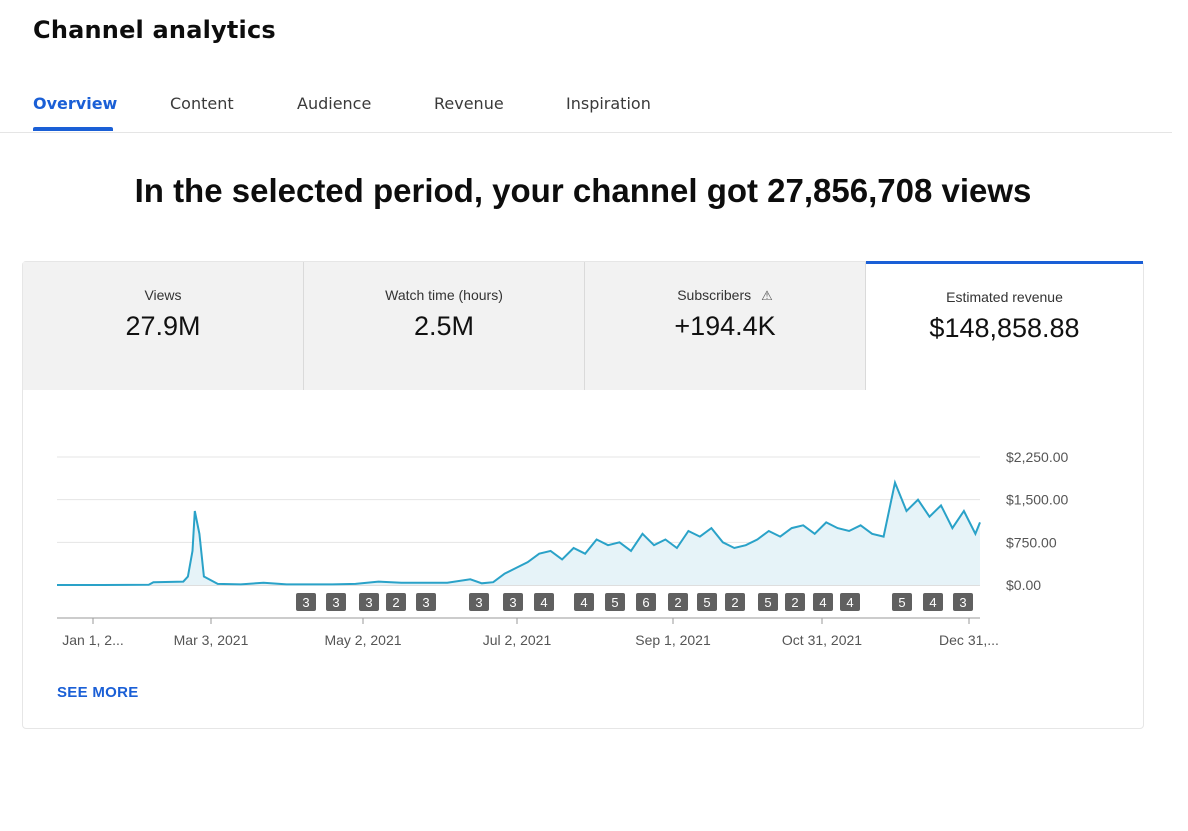 Image resolution: width=1188 pixels, height=831 pixels. What do you see at coordinates (154, 30) in the screenshot?
I see `page-title: Channel analytics` at bounding box center [154, 30].